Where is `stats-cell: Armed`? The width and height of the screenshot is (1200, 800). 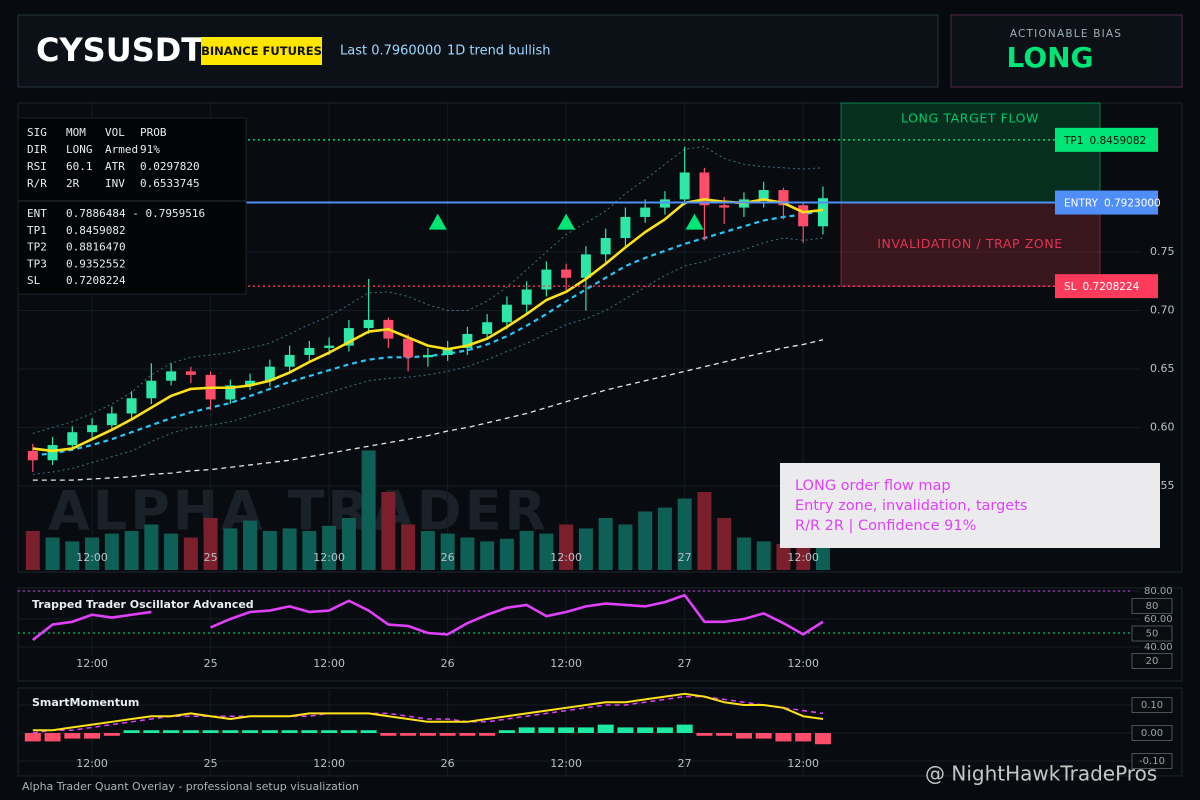
stats-cell: Armed is located at coordinates (121, 149).